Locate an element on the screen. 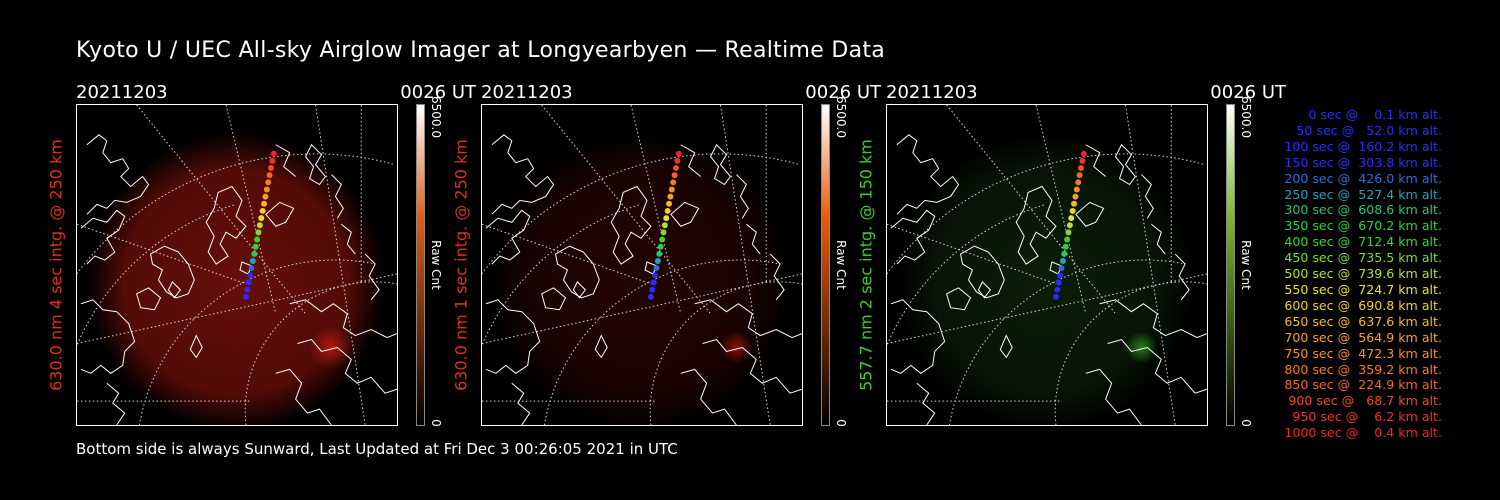  legend-row: 850 sec @ 224.9 km alt. is located at coordinates (1361, 385).